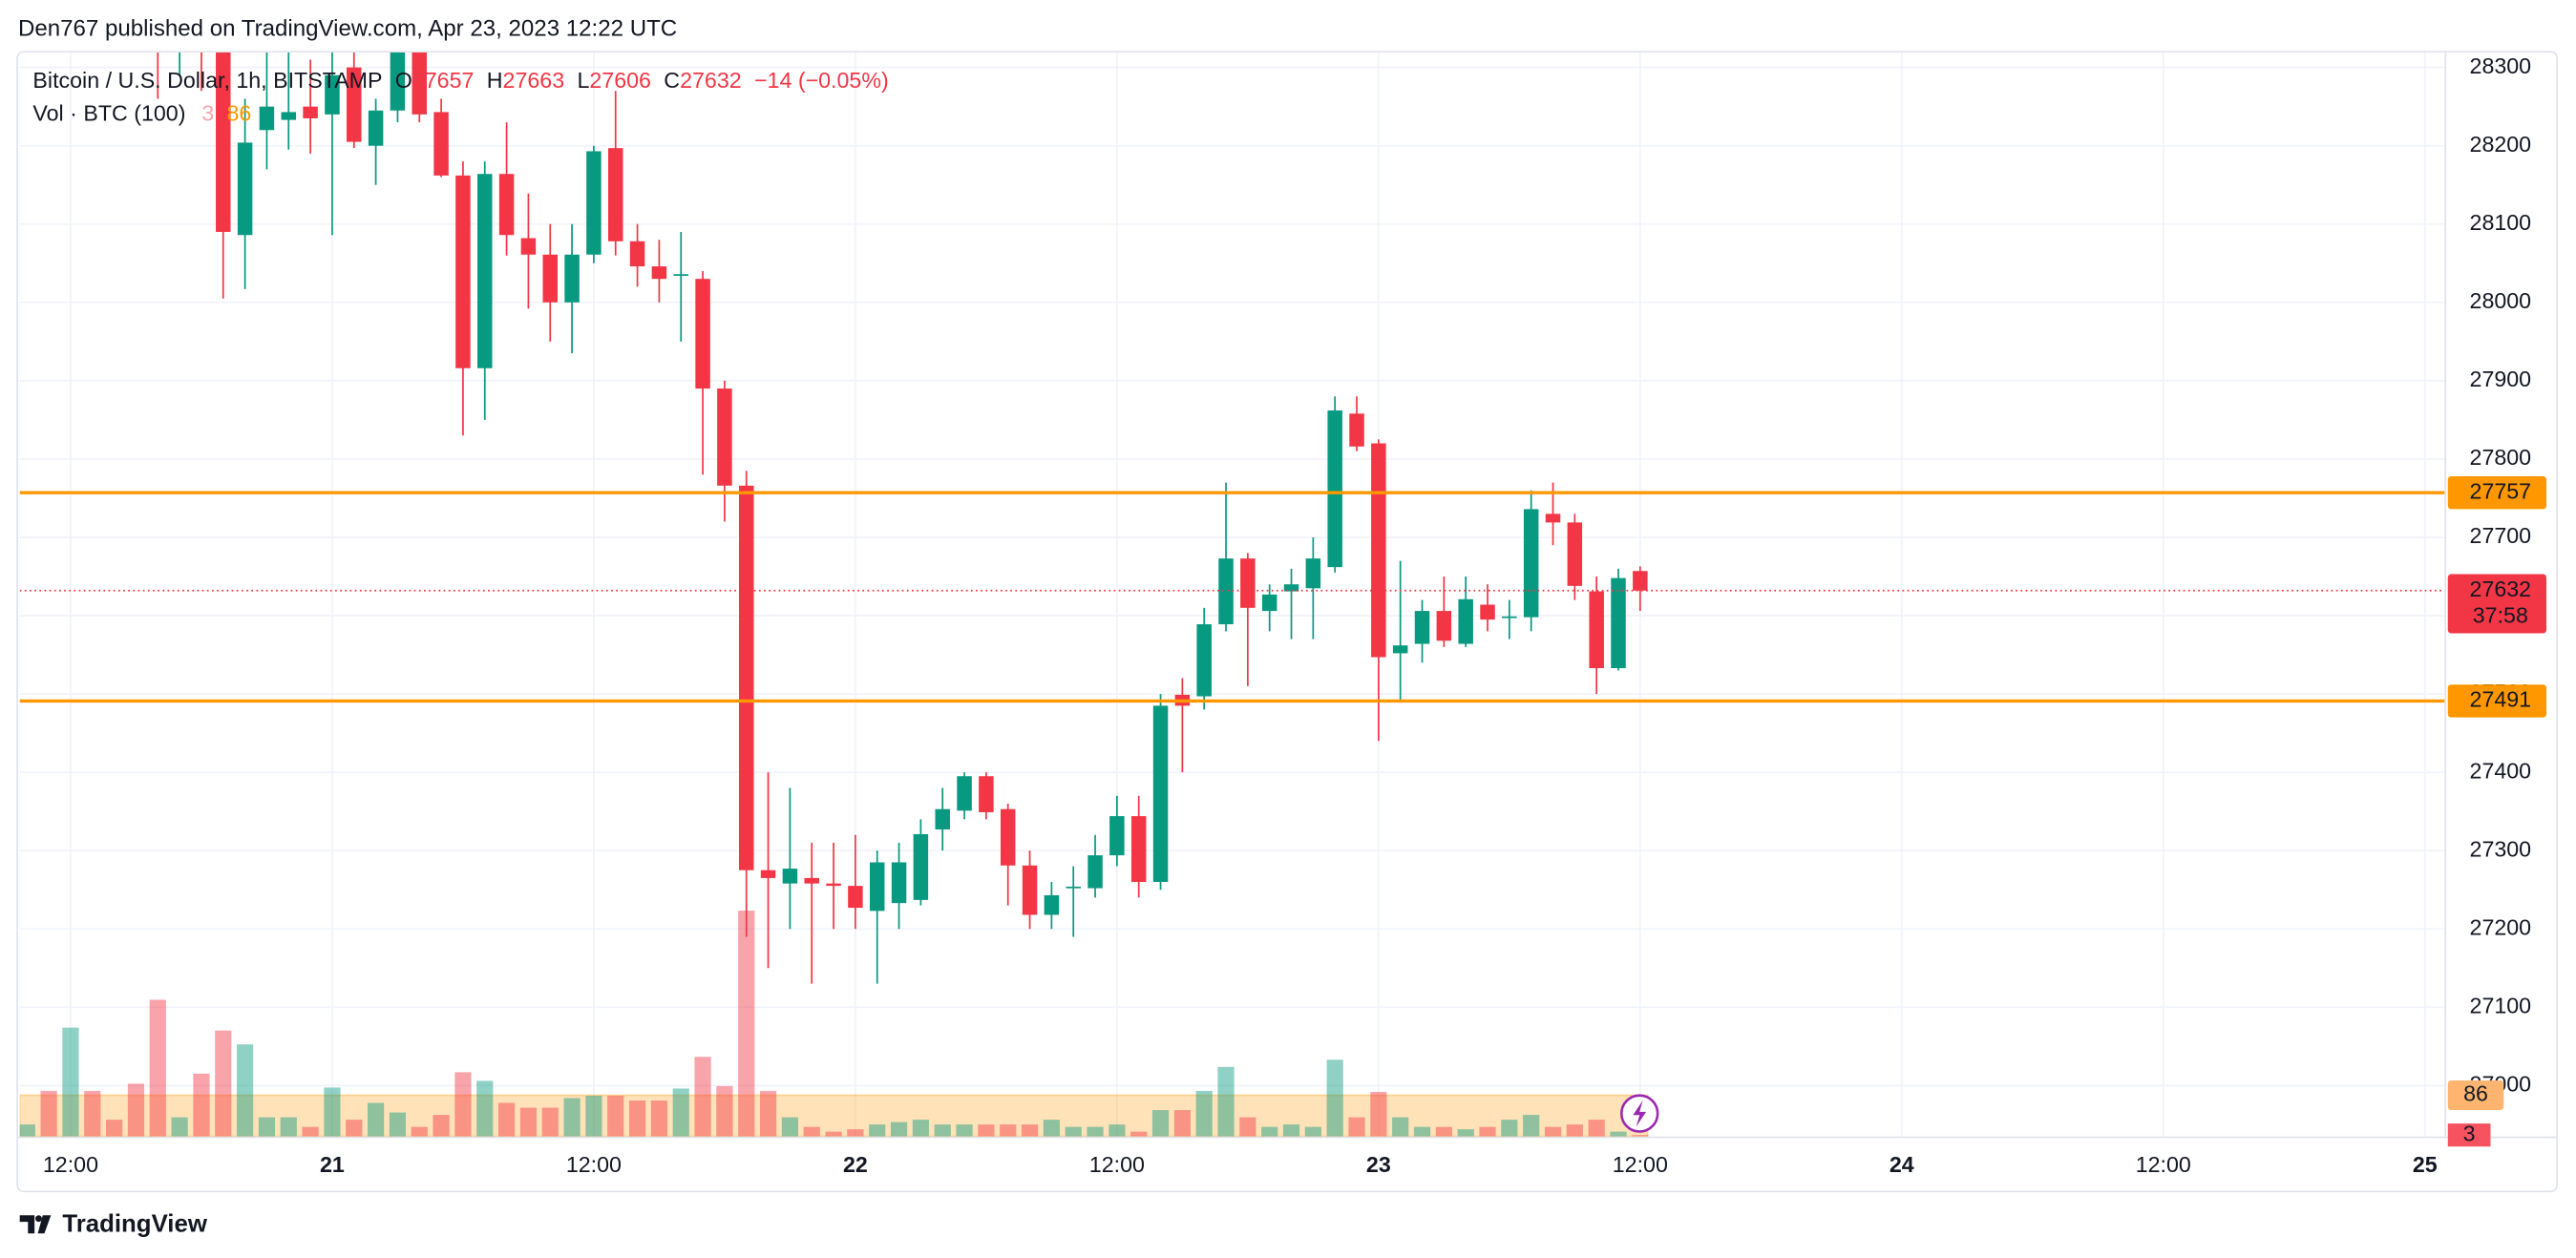 The height and width of the screenshot is (1258, 2576). I want to click on volume-ma-value: 86, so click(238, 114).